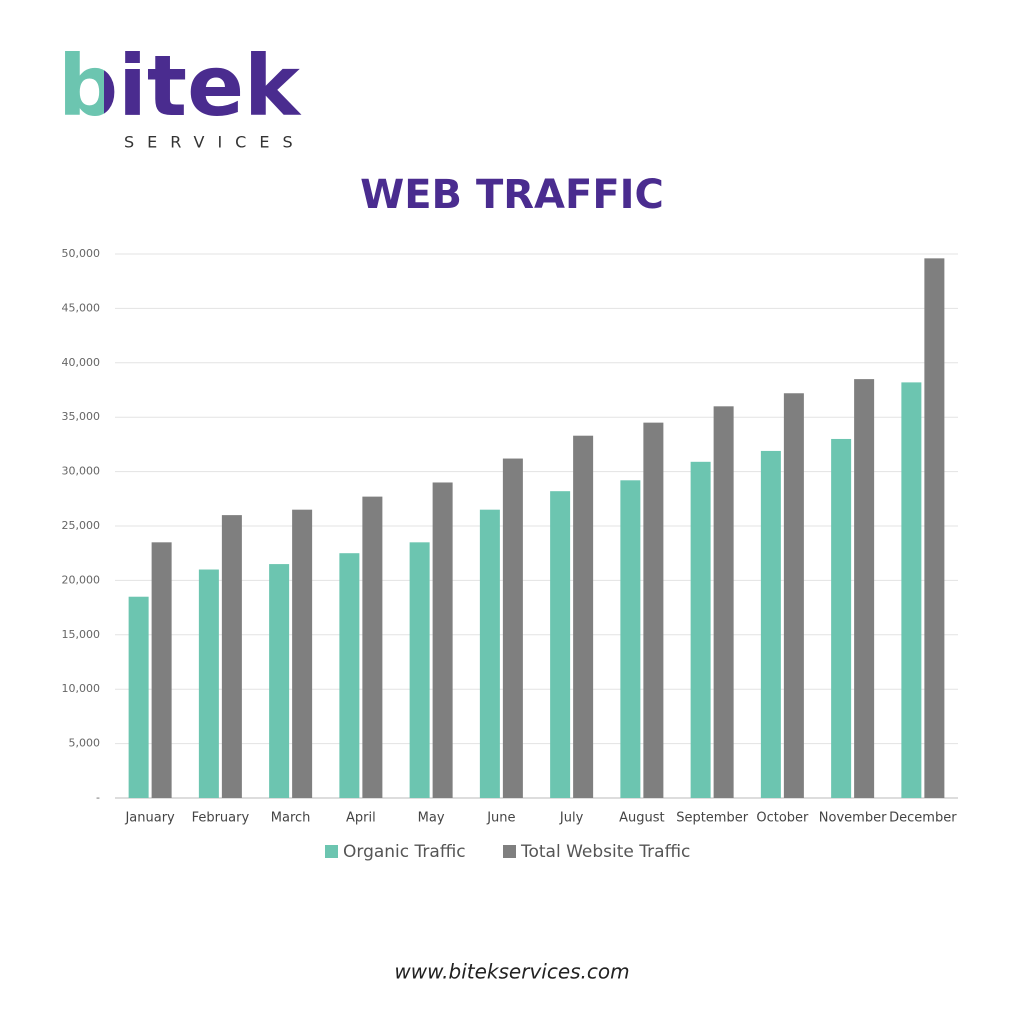 Image resolution: width=1024 pixels, height=1024 pixels. I want to click on x-tick-label: April, so click(361, 818).